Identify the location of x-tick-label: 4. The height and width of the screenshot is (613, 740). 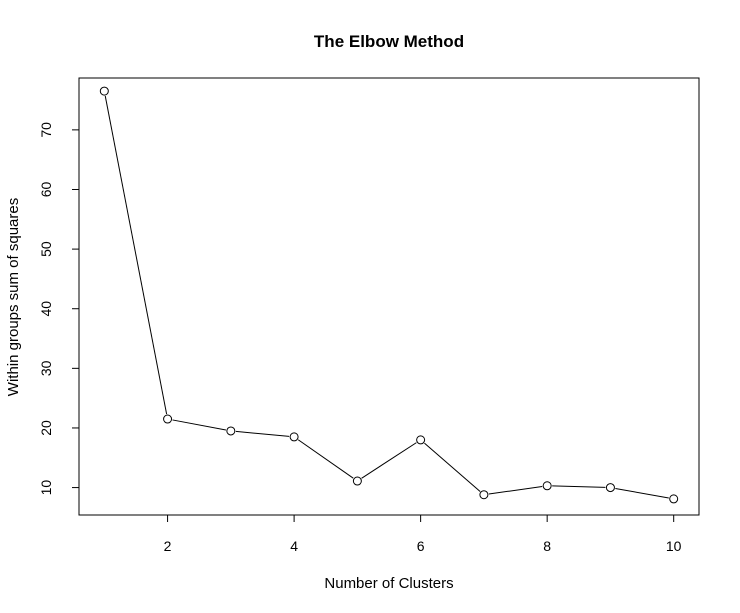
(294, 546).